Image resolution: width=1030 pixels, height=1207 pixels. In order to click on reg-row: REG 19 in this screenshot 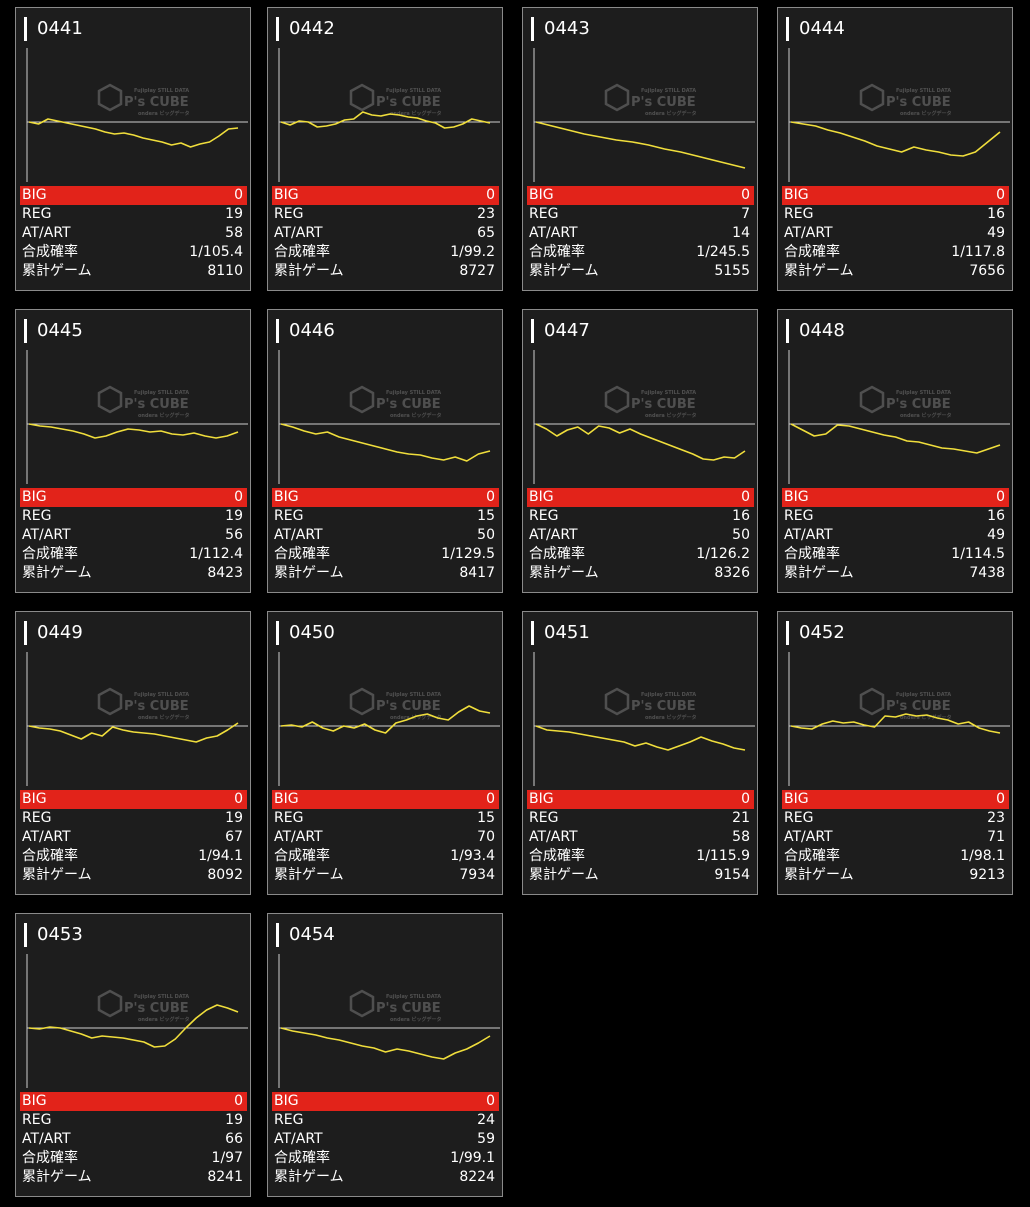, I will do `click(133, 516)`.